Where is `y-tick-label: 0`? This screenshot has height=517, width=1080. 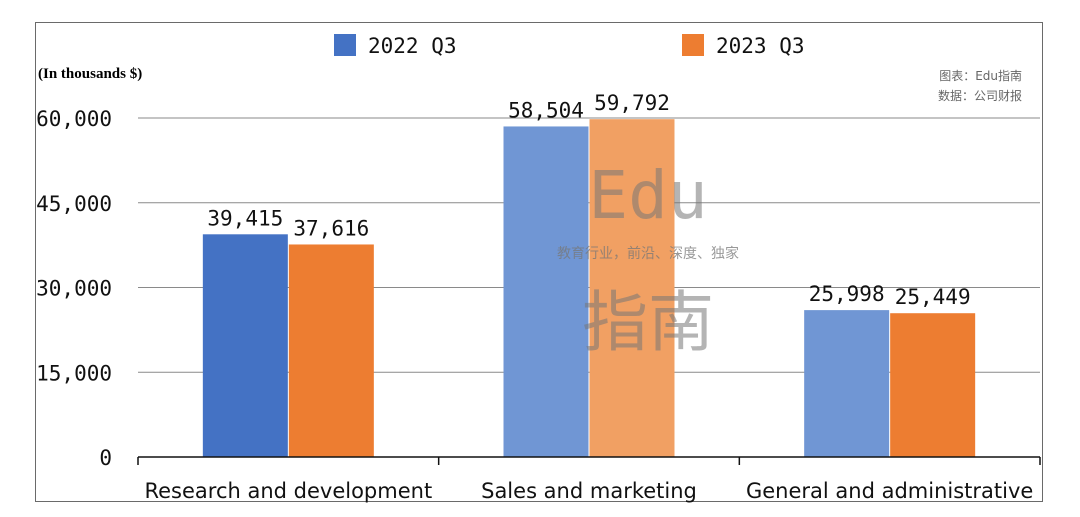 y-tick-label: 0 is located at coordinates (105, 458).